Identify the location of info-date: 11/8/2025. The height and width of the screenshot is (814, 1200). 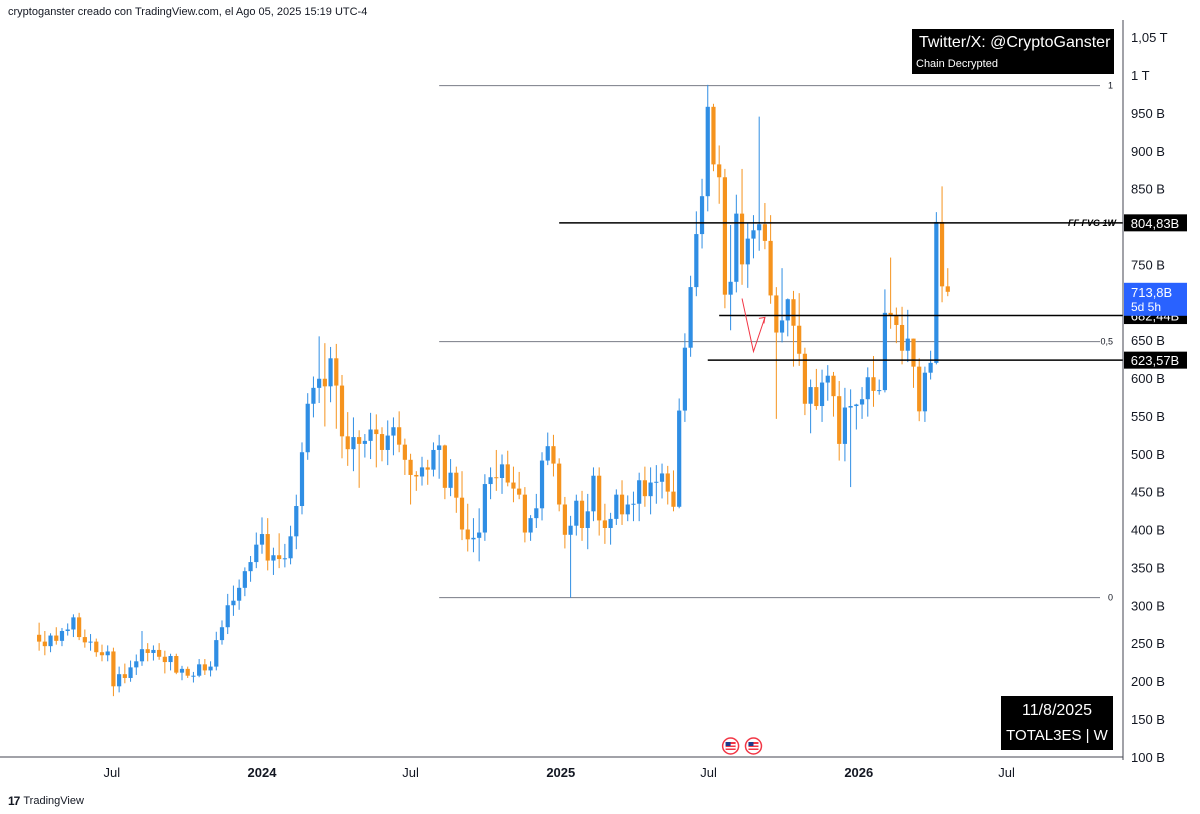
(1057, 710).